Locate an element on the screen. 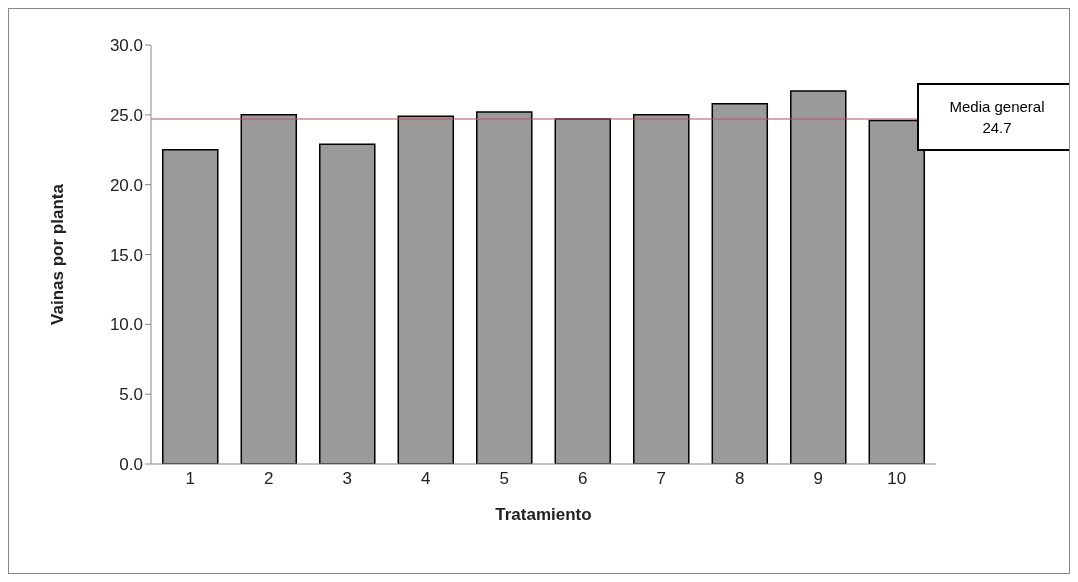 Image resolution: width=1078 pixels, height=582 pixels. x-axis-title: Tratamiento is located at coordinates (543, 514).